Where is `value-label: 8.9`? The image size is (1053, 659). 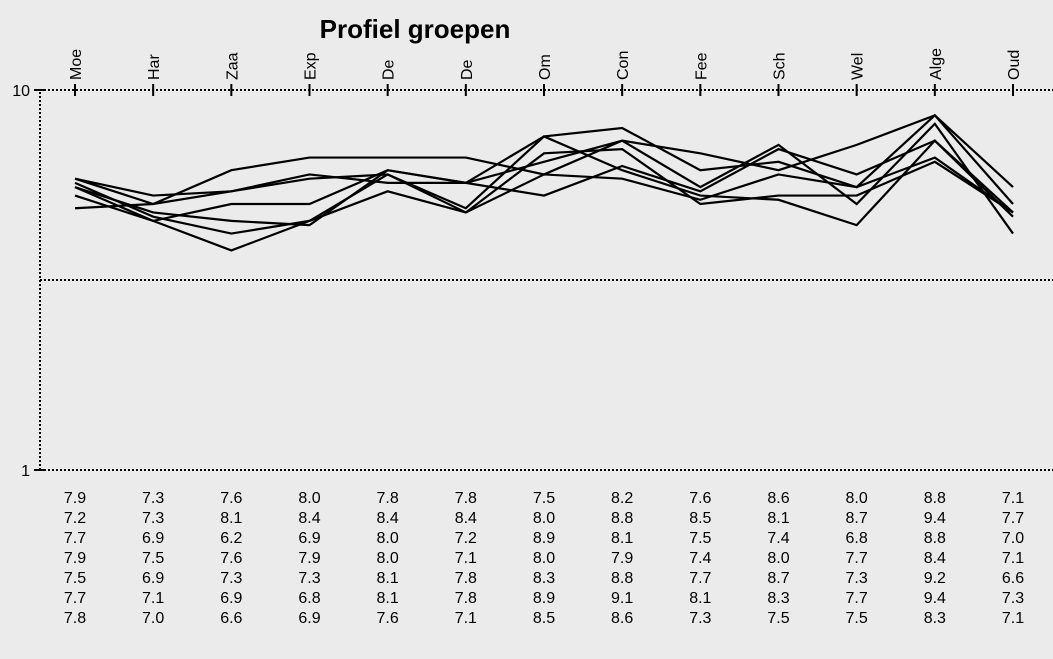
value-label: 8.9 is located at coordinates (544, 598).